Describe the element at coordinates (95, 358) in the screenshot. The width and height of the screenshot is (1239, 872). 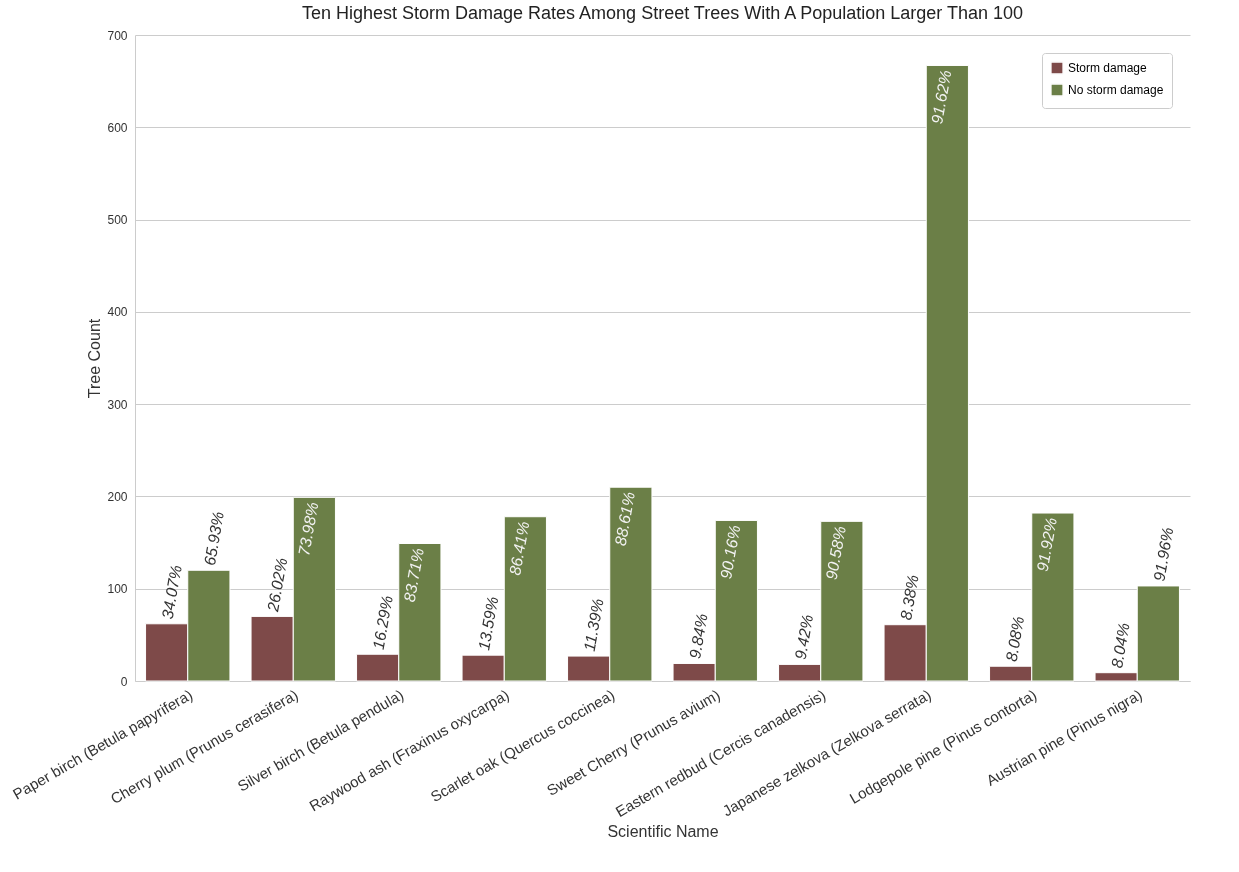
I see `y-axis-title: Tree Count` at that location.